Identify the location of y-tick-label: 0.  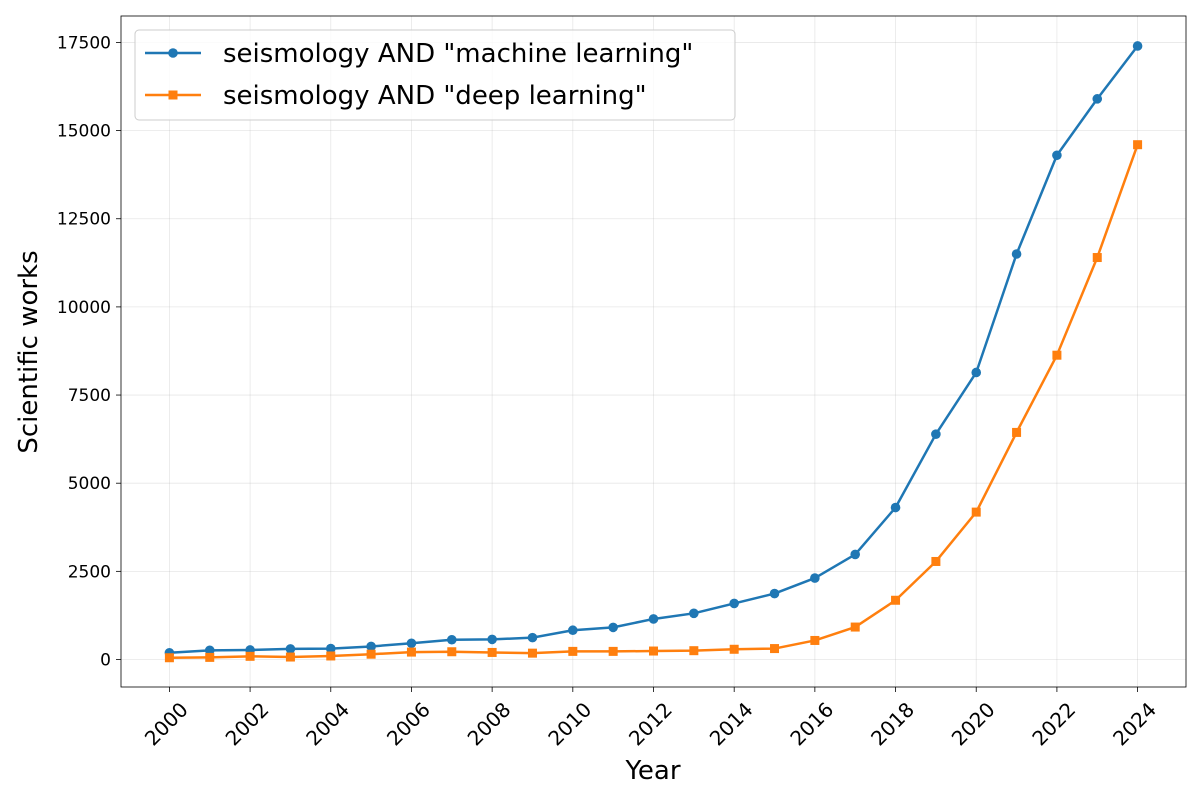
(105, 660).